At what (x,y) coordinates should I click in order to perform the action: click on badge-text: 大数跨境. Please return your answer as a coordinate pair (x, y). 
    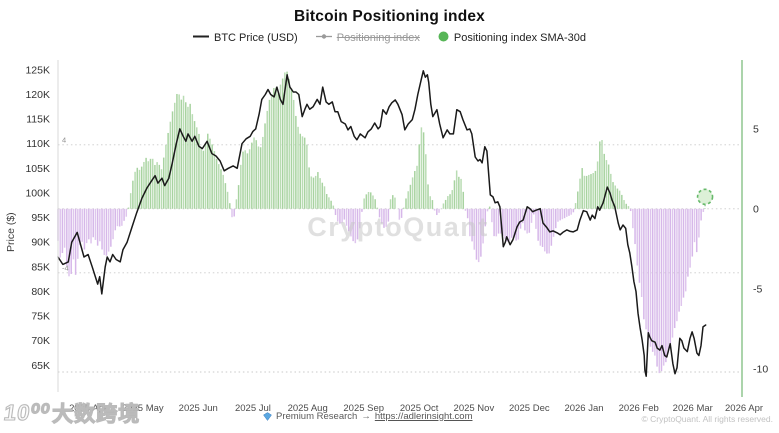
    Looking at the image, I should click on (96, 414).